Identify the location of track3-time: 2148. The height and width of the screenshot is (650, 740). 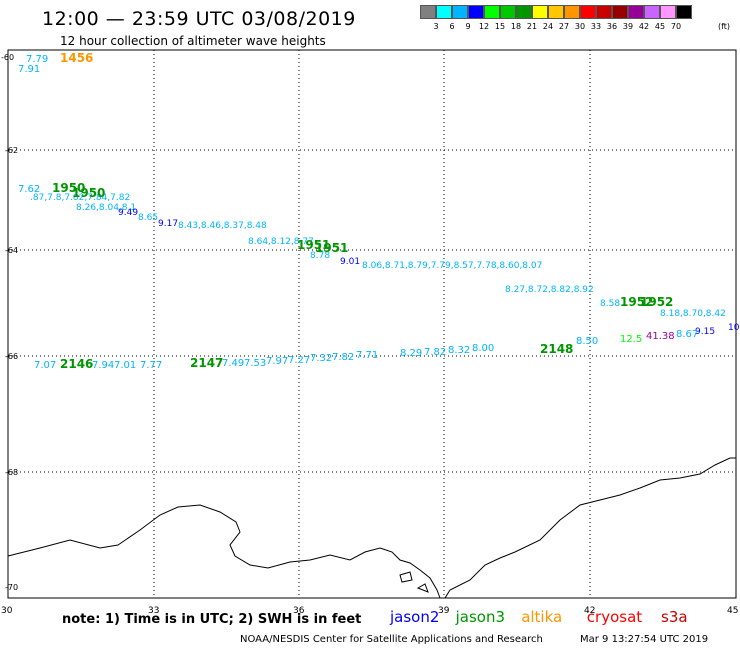
(556, 349).